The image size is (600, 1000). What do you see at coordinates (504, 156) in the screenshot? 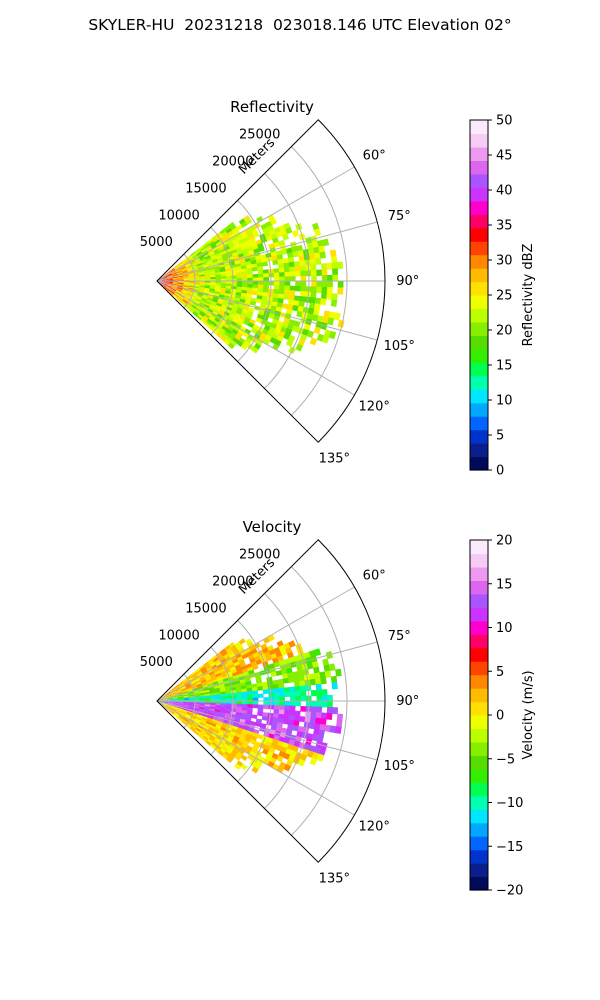
I see `colorbar-tick-label: 45` at bounding box center [504, 156].